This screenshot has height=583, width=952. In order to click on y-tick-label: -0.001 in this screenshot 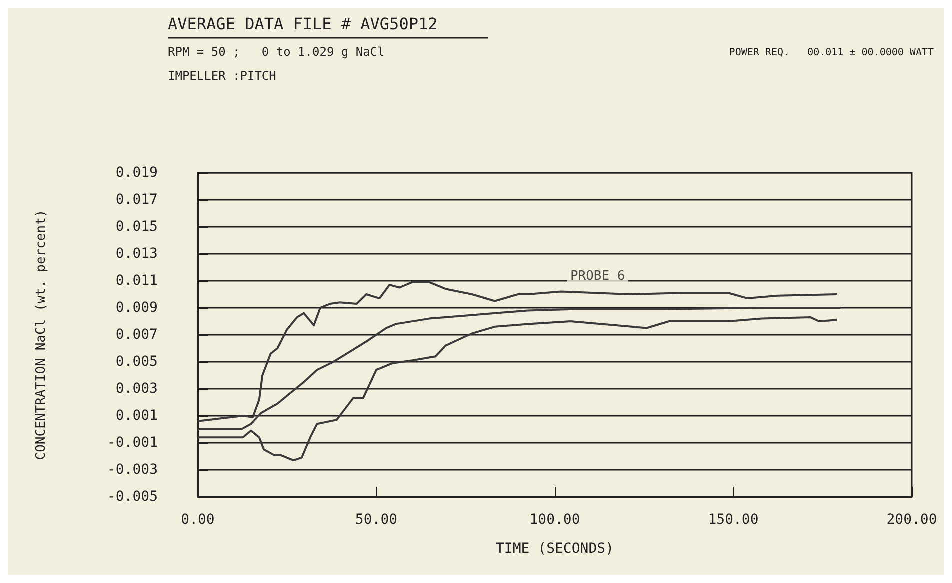, I will do `click(132, 443)`.